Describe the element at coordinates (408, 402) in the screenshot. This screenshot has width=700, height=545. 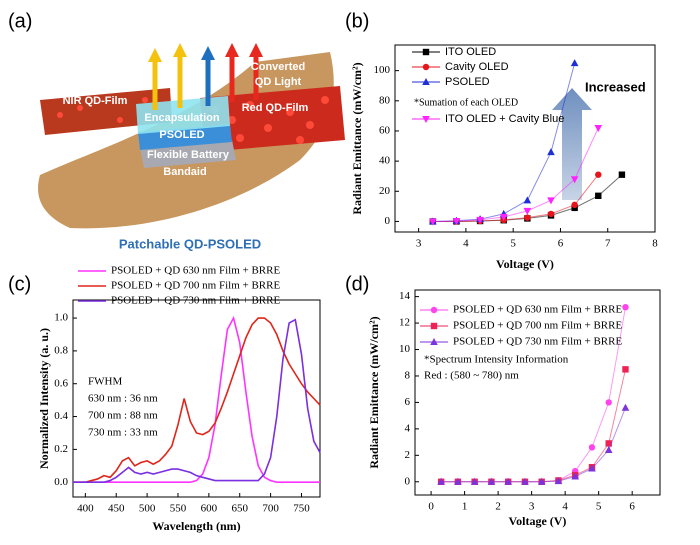
I see `y-tick-label: 6` at that location.